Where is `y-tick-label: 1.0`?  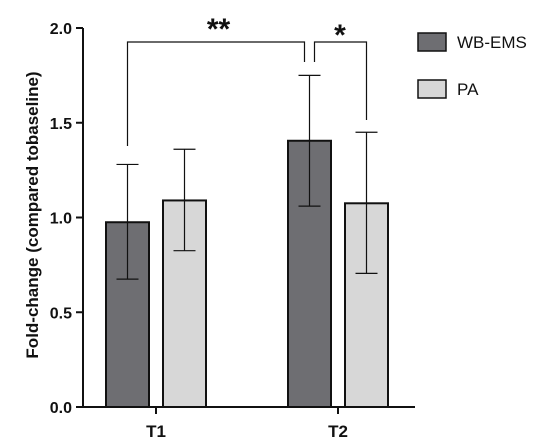
y-tick-label: 1.0 is located at coordinates (61, 219).